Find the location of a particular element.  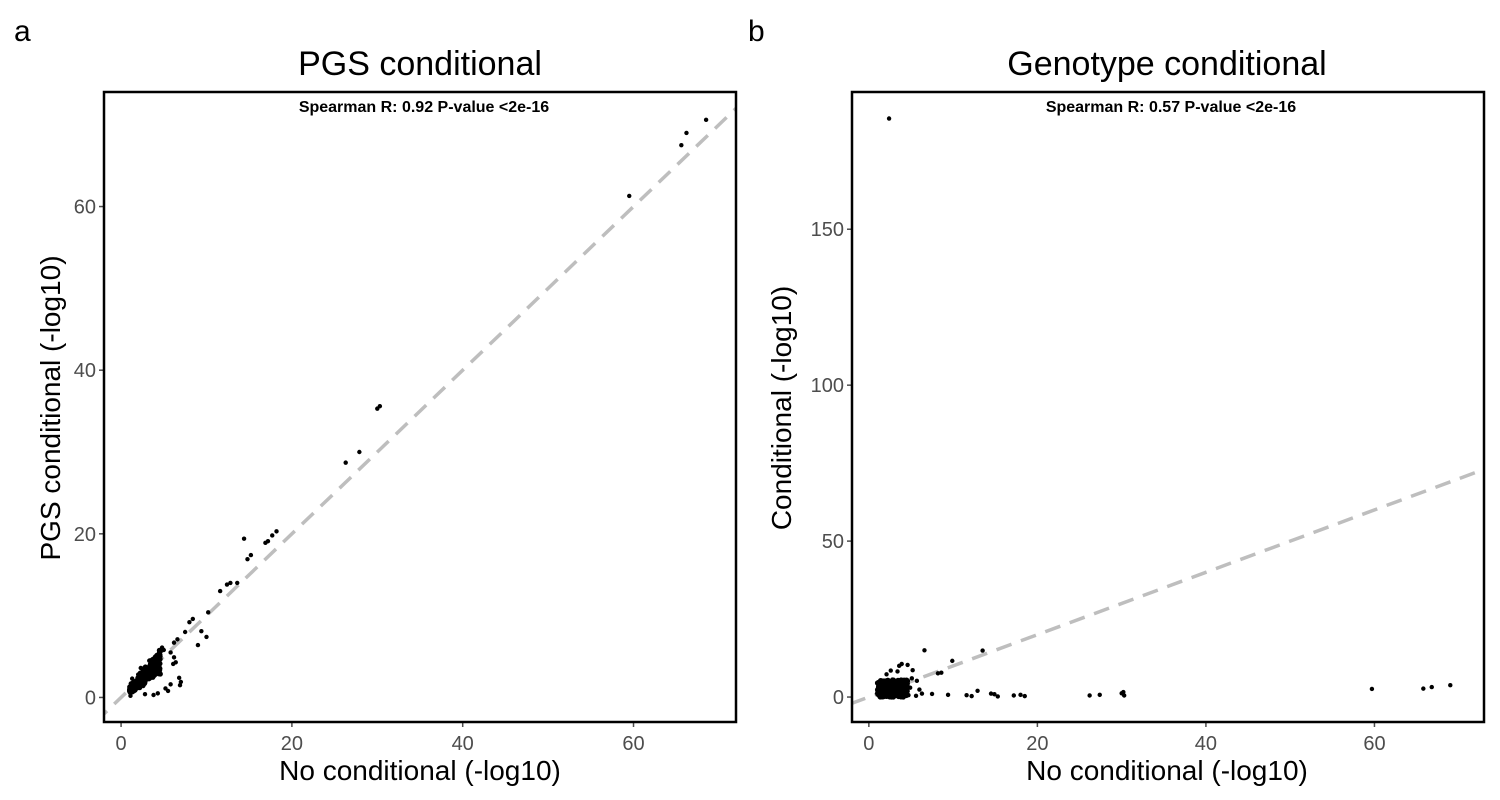

stats-annotation: Spearman R: 0.92 P-value <2e-16 is located at coordinates (424, 107).